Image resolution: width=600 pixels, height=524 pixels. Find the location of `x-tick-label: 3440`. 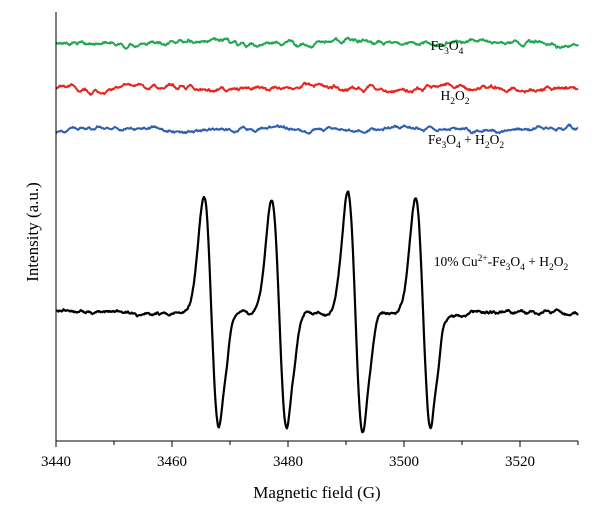

x-tick-label: 3440 is located at coordinates (56, 462).